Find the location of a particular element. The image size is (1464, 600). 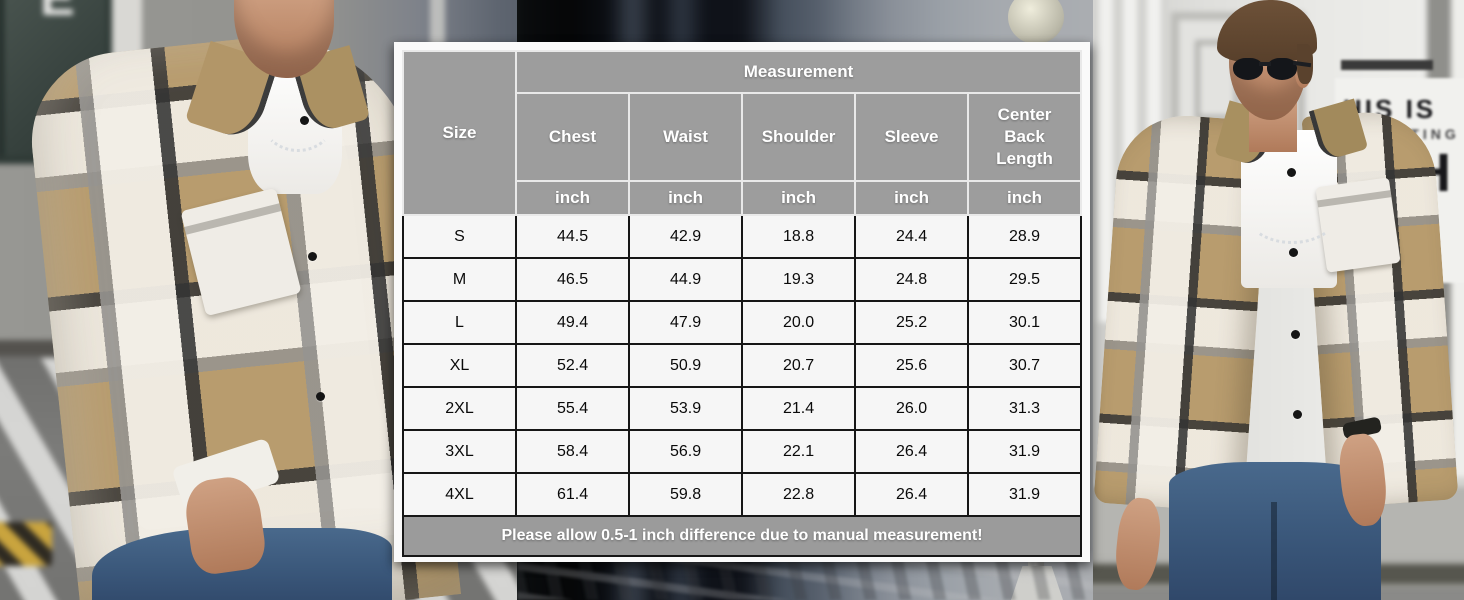

value-cell: 20.7 is located at coordinates (799, 365).